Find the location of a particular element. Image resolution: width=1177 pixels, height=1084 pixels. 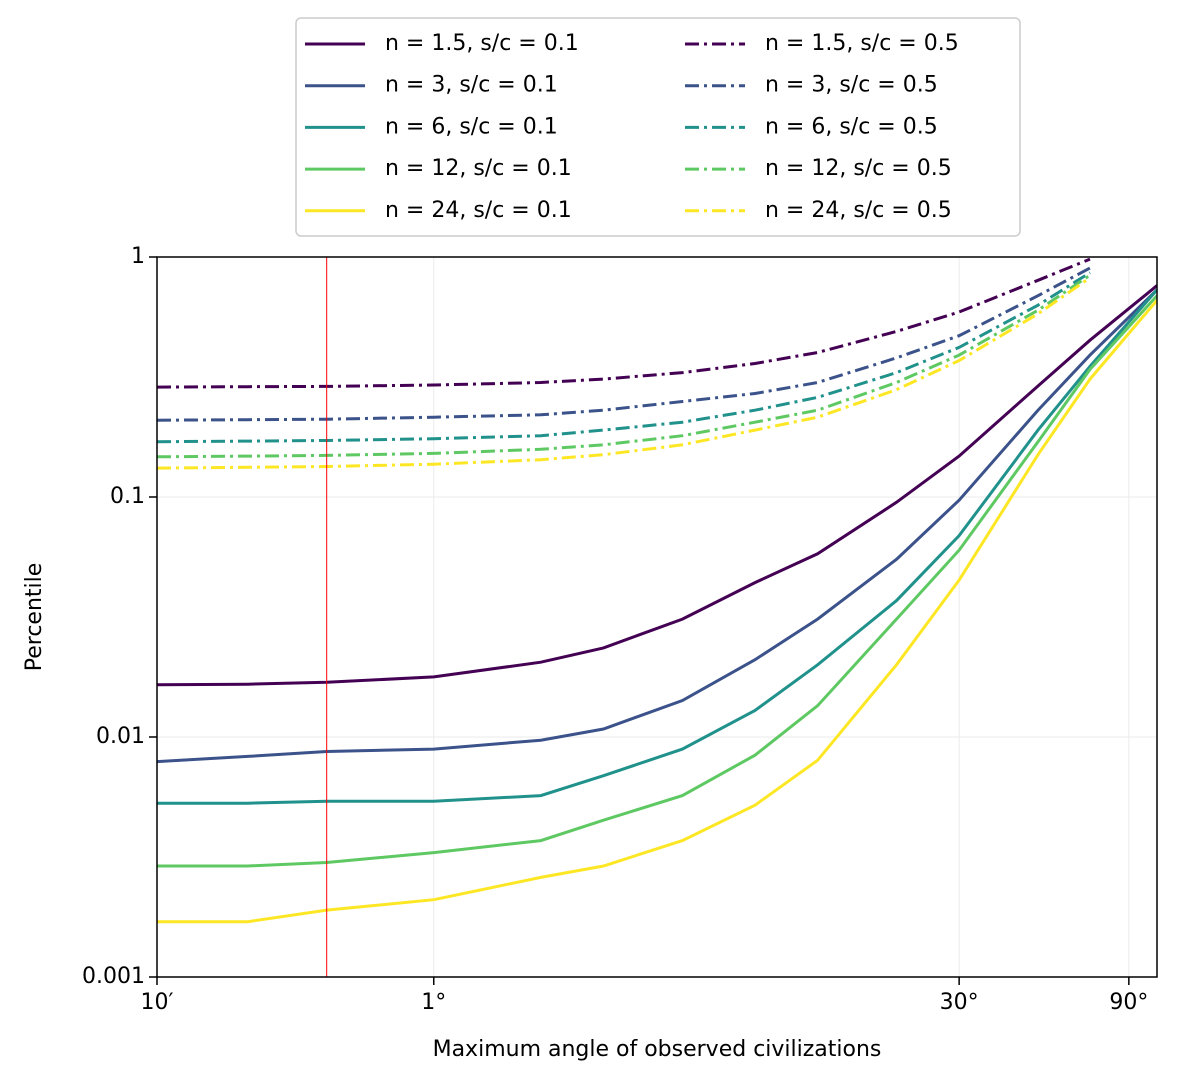

y-tick-label: 0.01 is located at coordinates (120, 736).